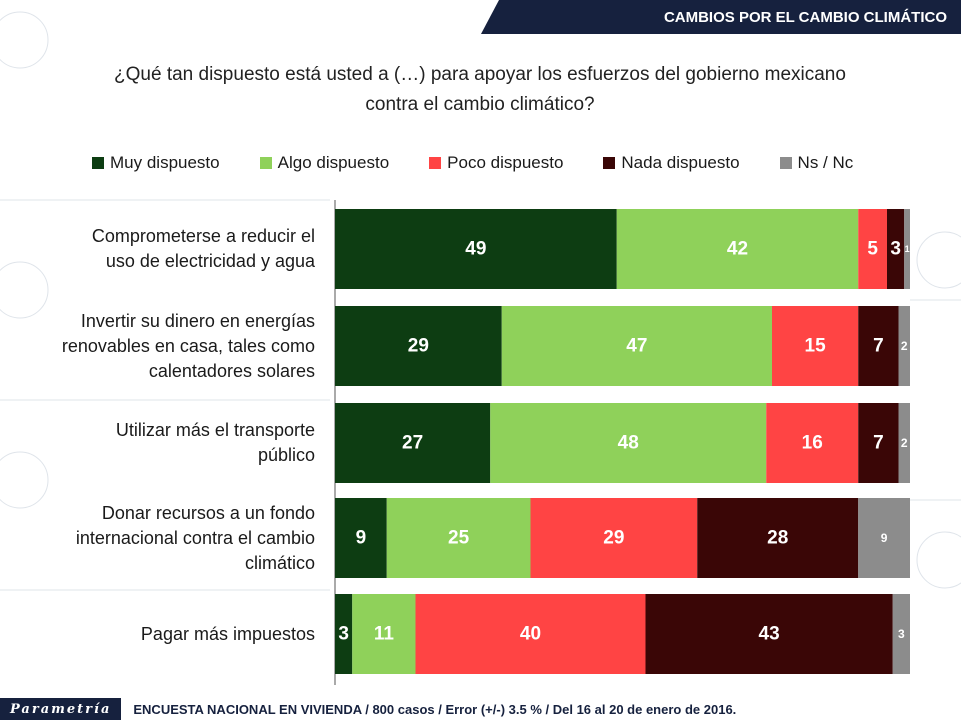  I want to click on data-label: 48, so click(628, 443).